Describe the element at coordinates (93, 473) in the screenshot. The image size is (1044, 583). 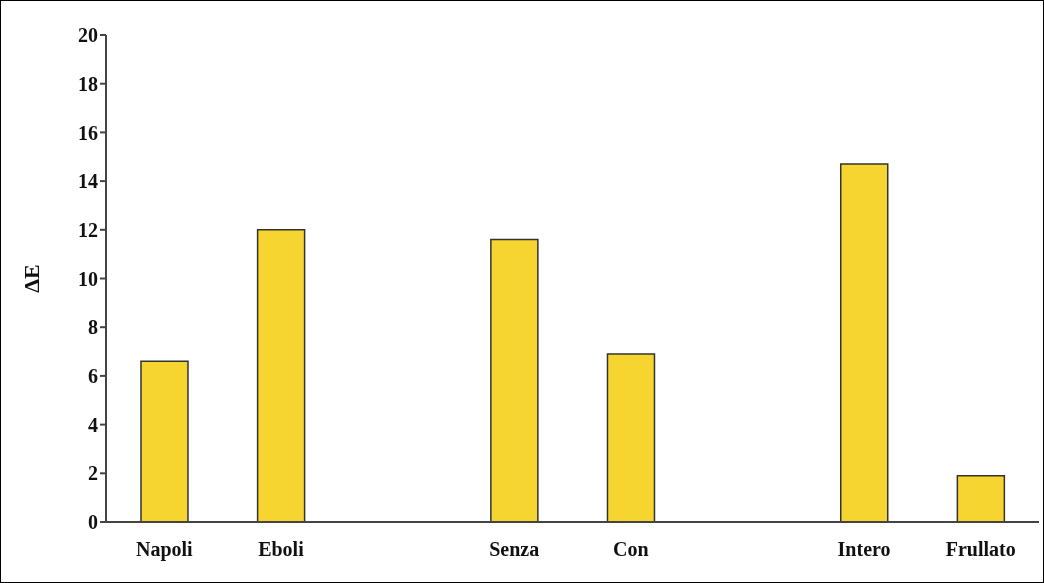
I see `y-tick-label: 2` at that location.